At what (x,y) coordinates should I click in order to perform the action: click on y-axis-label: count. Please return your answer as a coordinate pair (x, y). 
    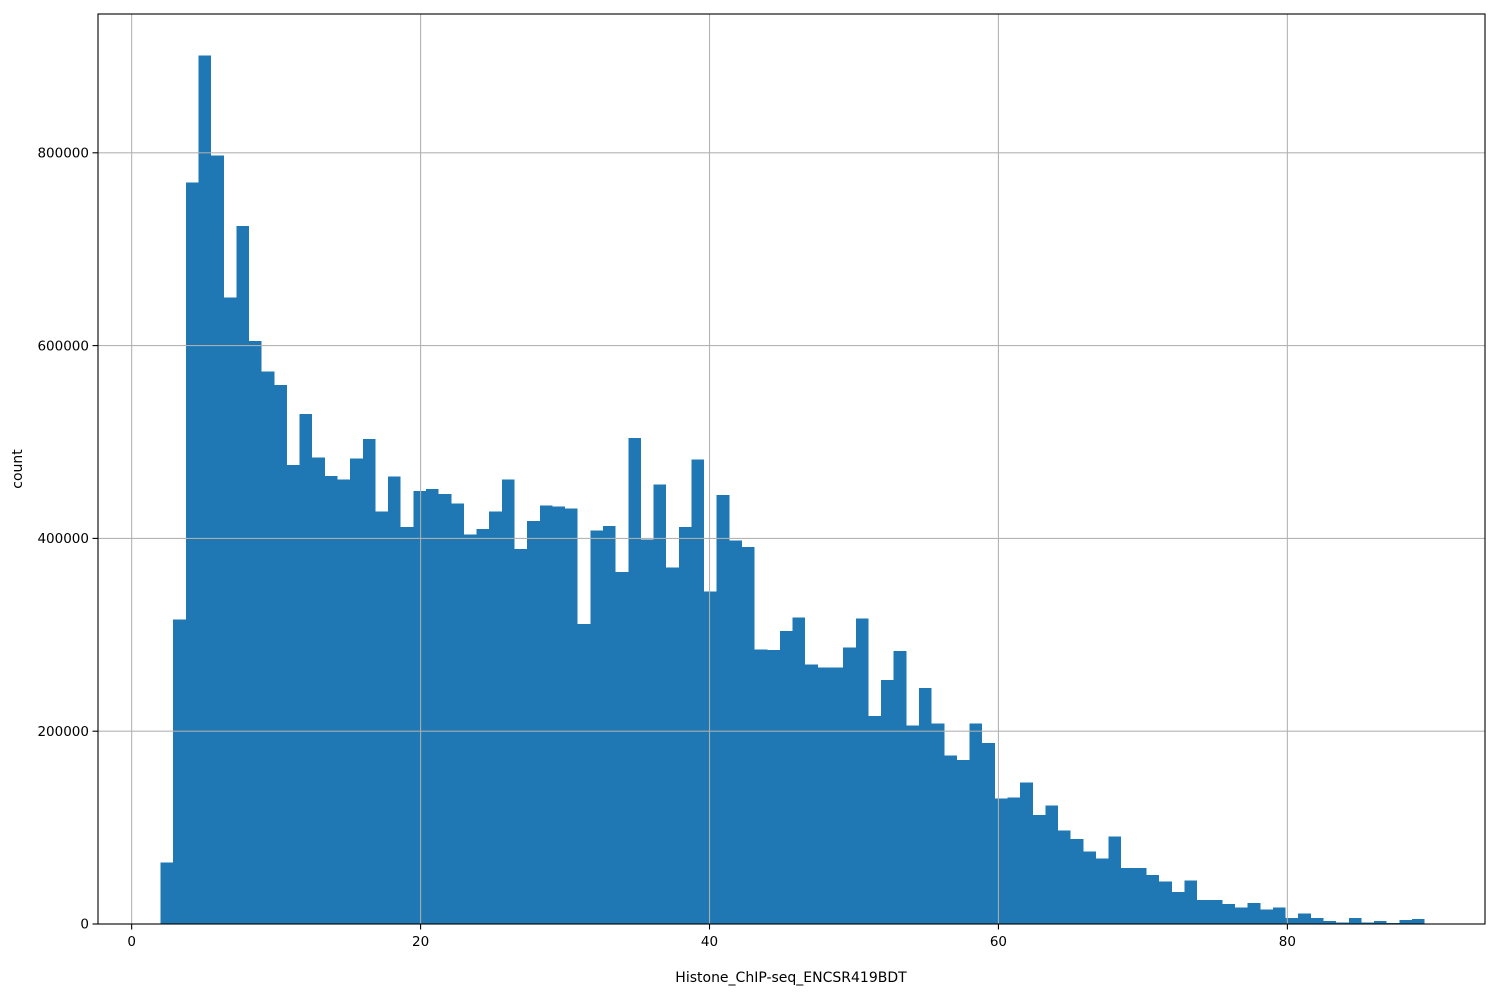
    Looking at the image, I should click on (18, 469).